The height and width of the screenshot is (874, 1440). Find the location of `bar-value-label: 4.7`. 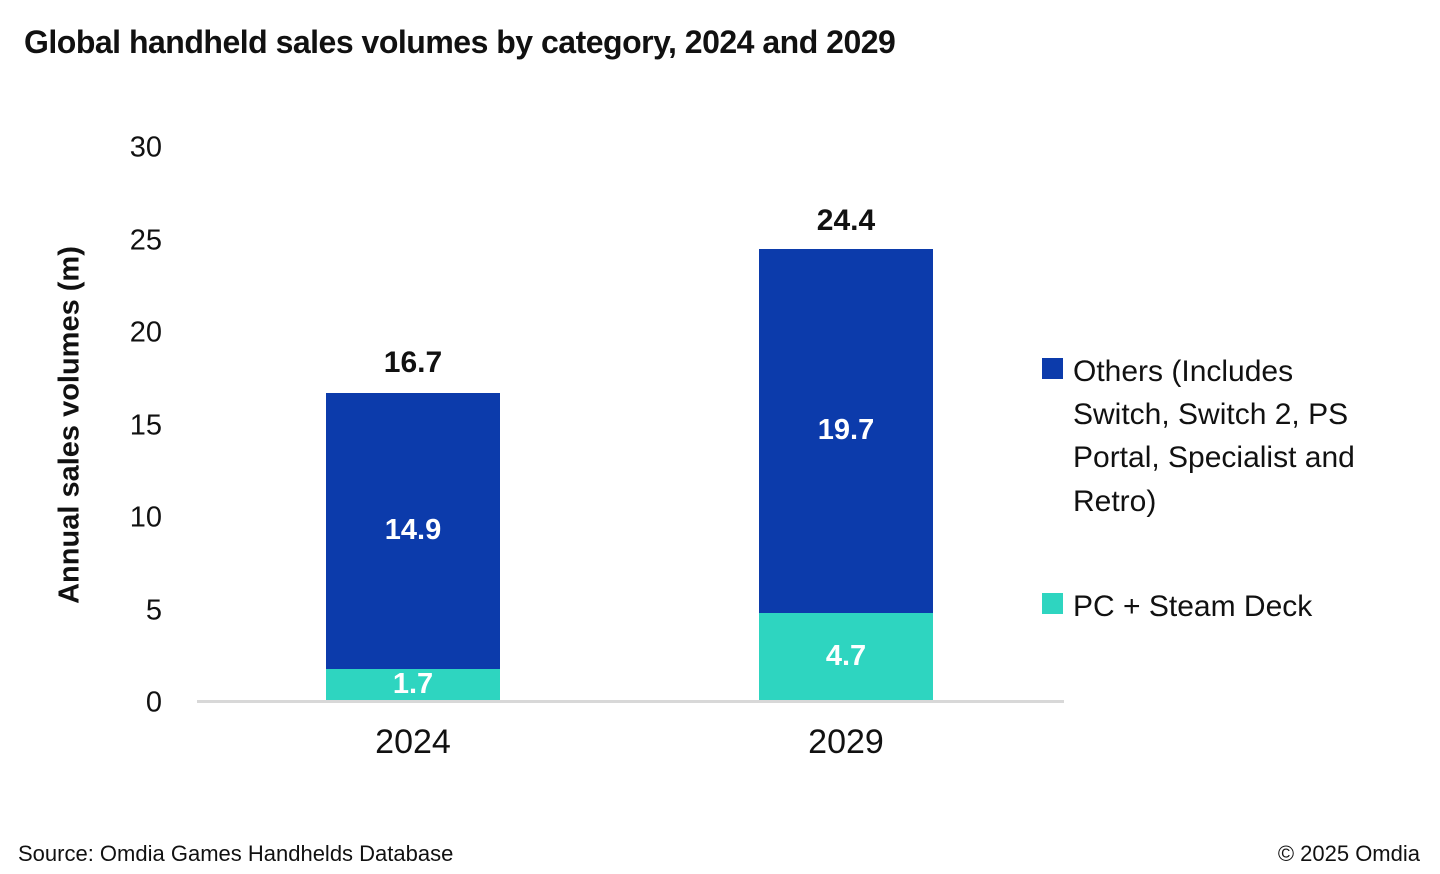

bar-value-label: 4.7 is located at coordinates (846, 656).